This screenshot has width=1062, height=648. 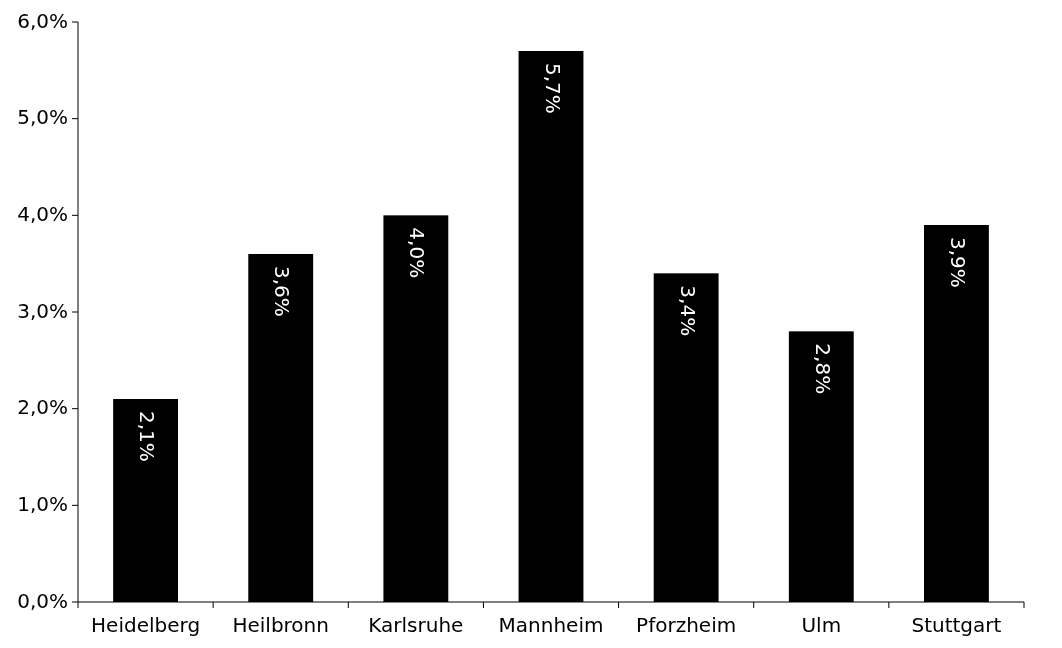 What do you see at coordinates (42, 600) in the screenshot?
I see `y-tick-label: 0,0%` at bounding box center [42, 600].